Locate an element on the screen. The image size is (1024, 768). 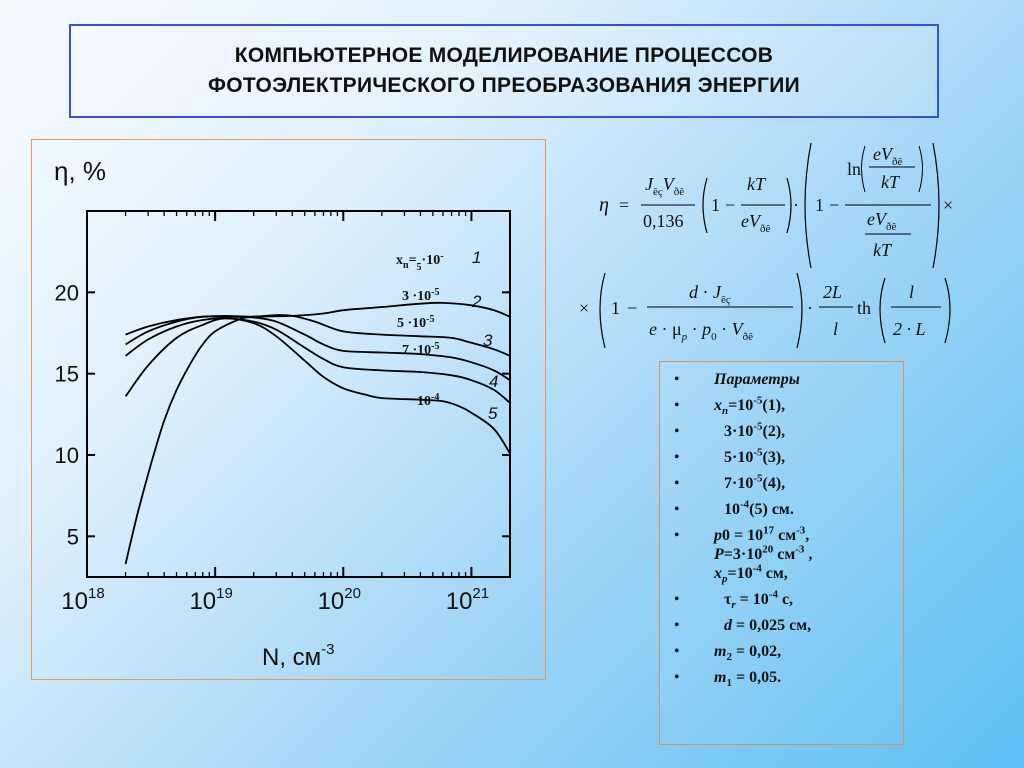
x-tick-label: 1019 is located at coordinates (210, 600).